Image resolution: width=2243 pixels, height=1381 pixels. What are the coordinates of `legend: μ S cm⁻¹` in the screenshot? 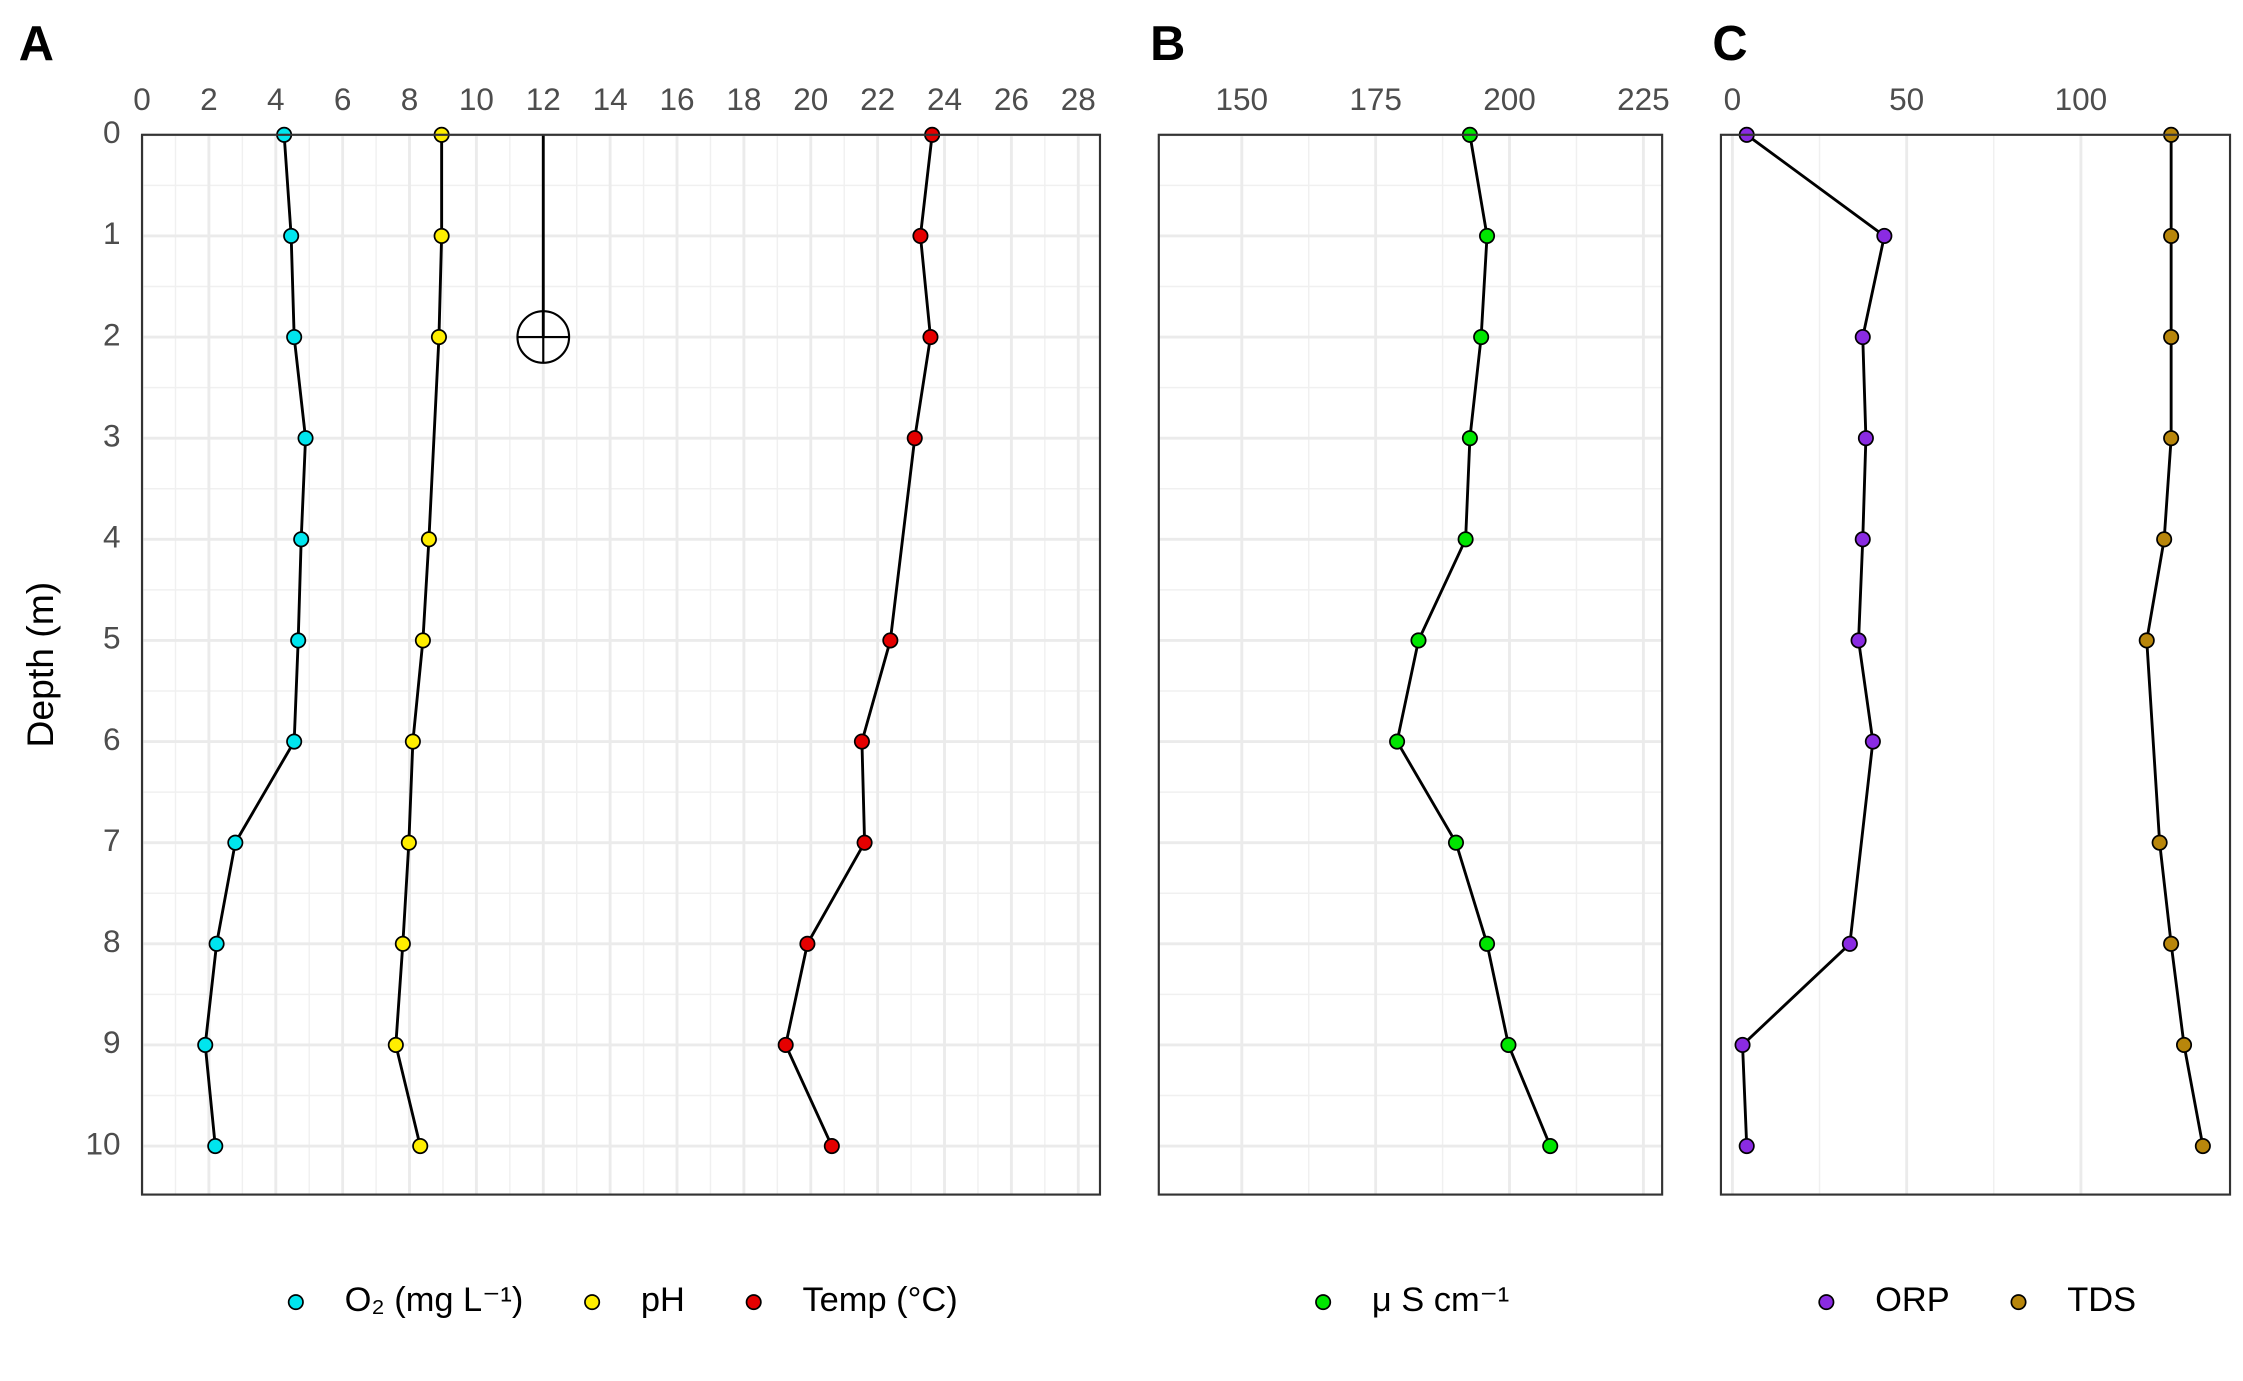 It's located at (1412, 1300).